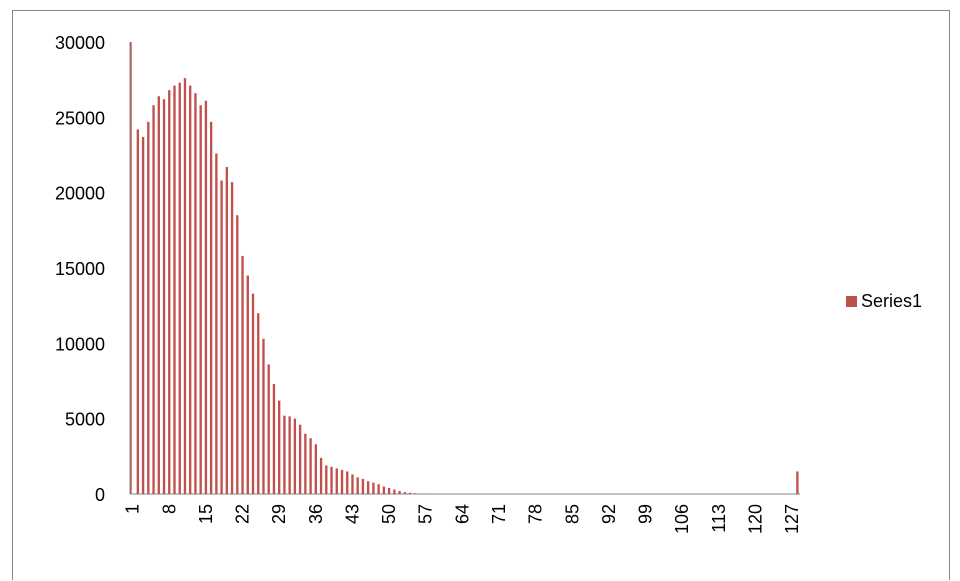 This screenshot has width=960, height=581. Describe the element at coordinates (80, 269) in the screenshot. I see `y-tick-label: 15000` at that location.